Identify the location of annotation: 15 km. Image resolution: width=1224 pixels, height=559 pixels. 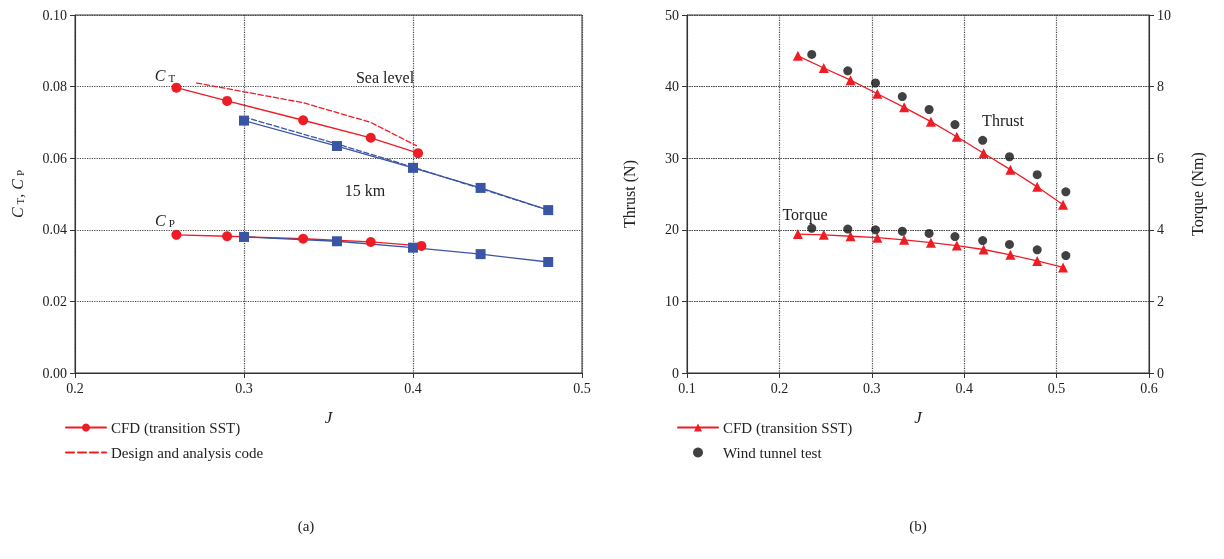
(365, 190).